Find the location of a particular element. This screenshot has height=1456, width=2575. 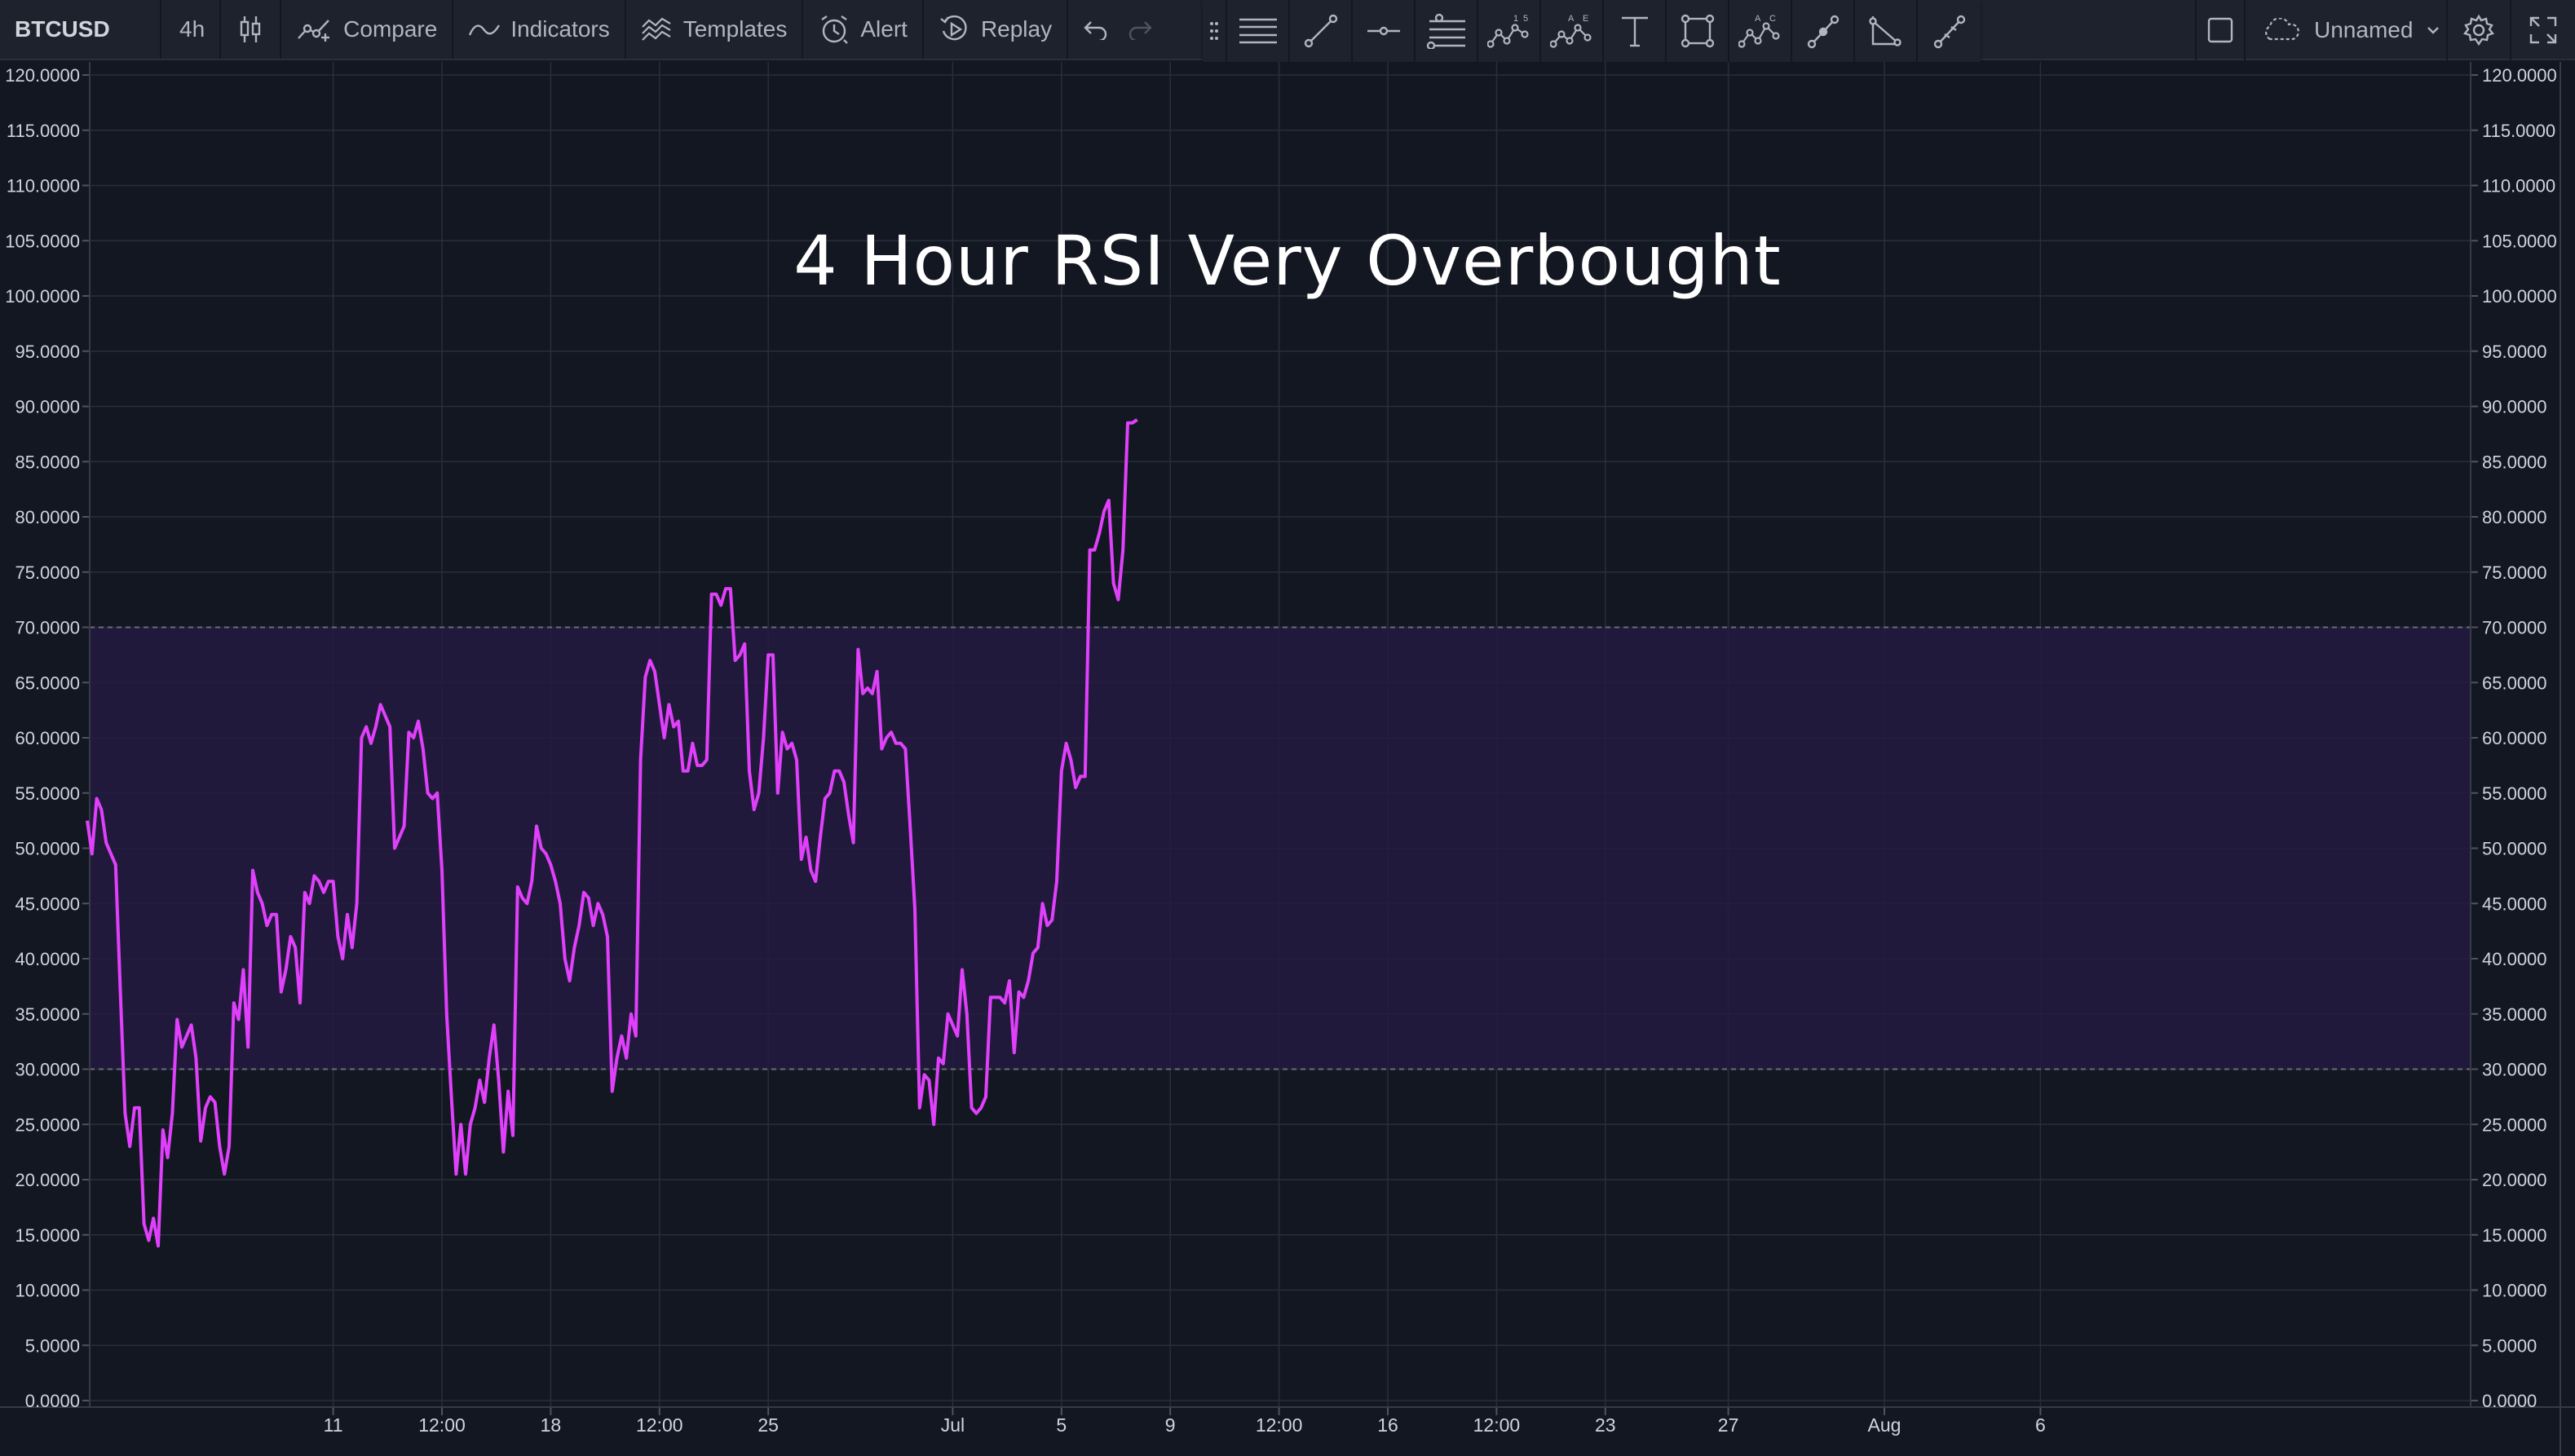

redo-icon is located at coordinates (1140, 30).